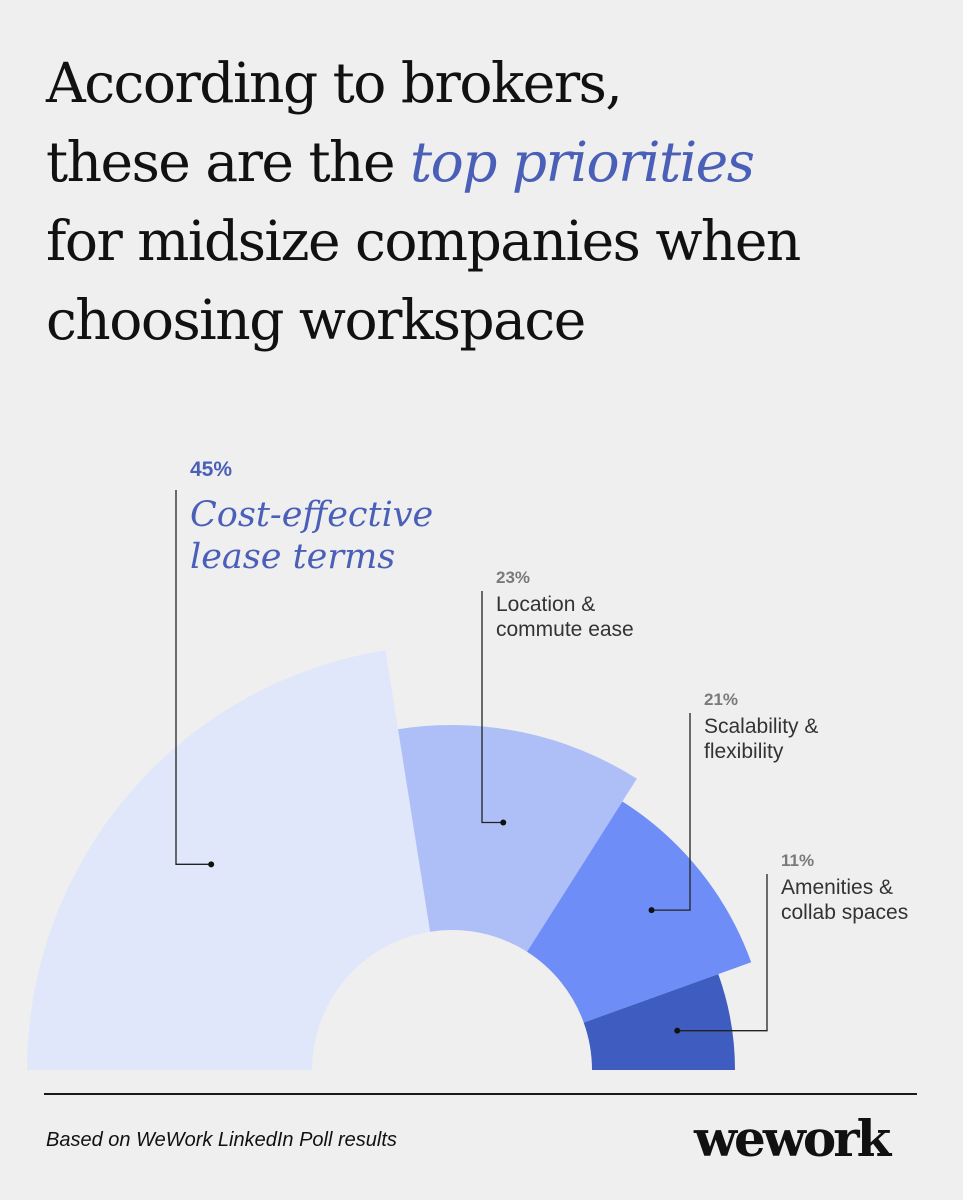  I want to click on slice-percent-label: 23%, so click(513, 577).